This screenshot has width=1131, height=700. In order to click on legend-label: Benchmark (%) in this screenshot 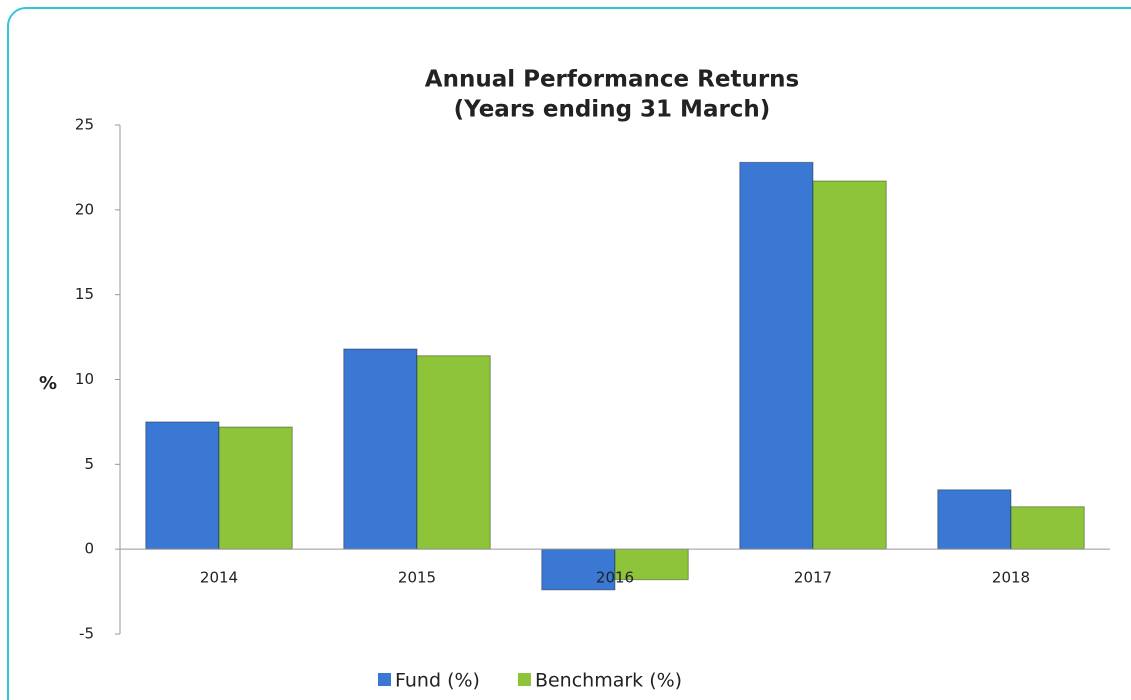, I will do `click(608, 681)`.